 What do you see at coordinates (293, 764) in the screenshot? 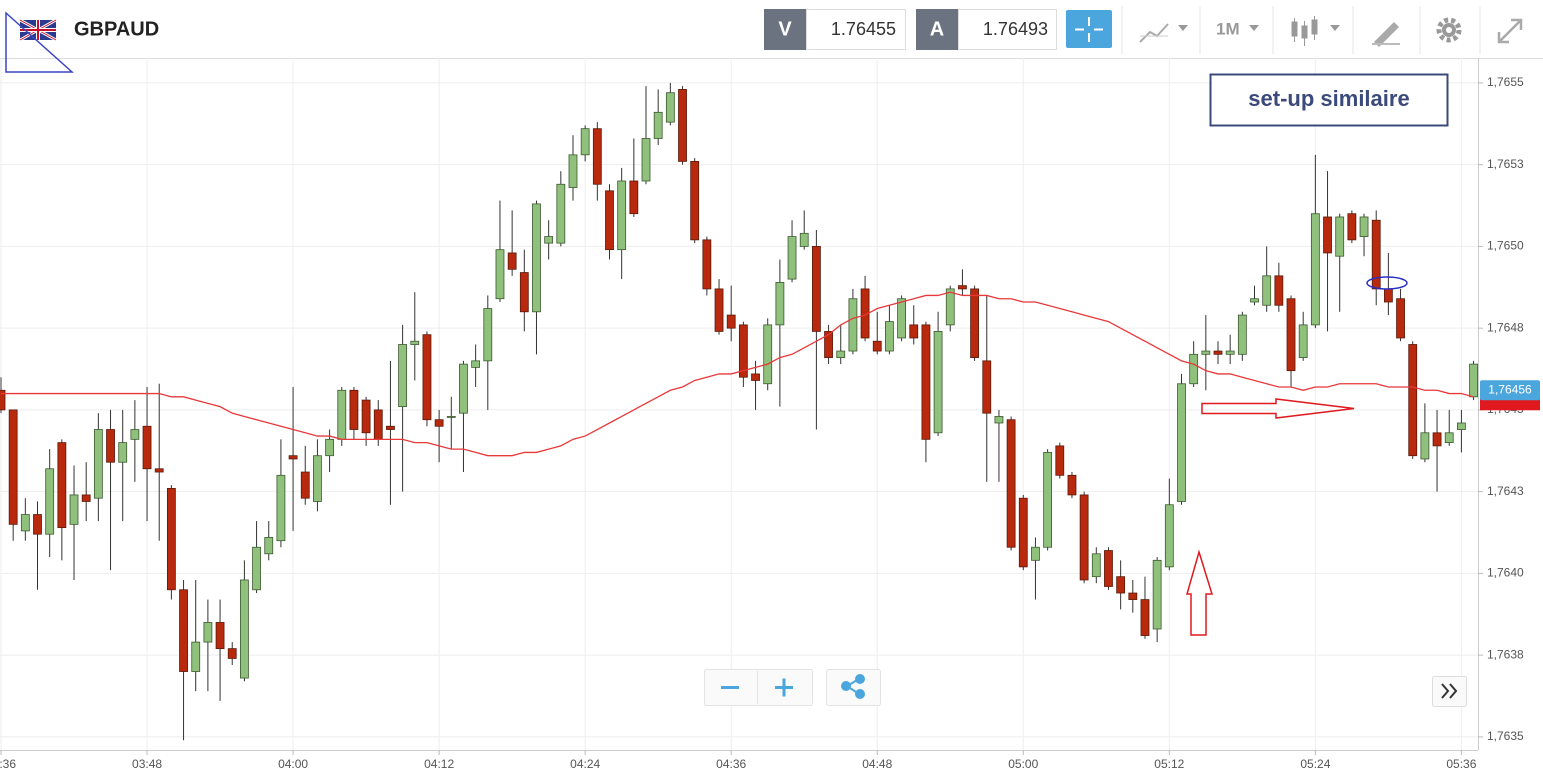
I see `x-tick-label: 04:00` at bounding box center [293, 764].